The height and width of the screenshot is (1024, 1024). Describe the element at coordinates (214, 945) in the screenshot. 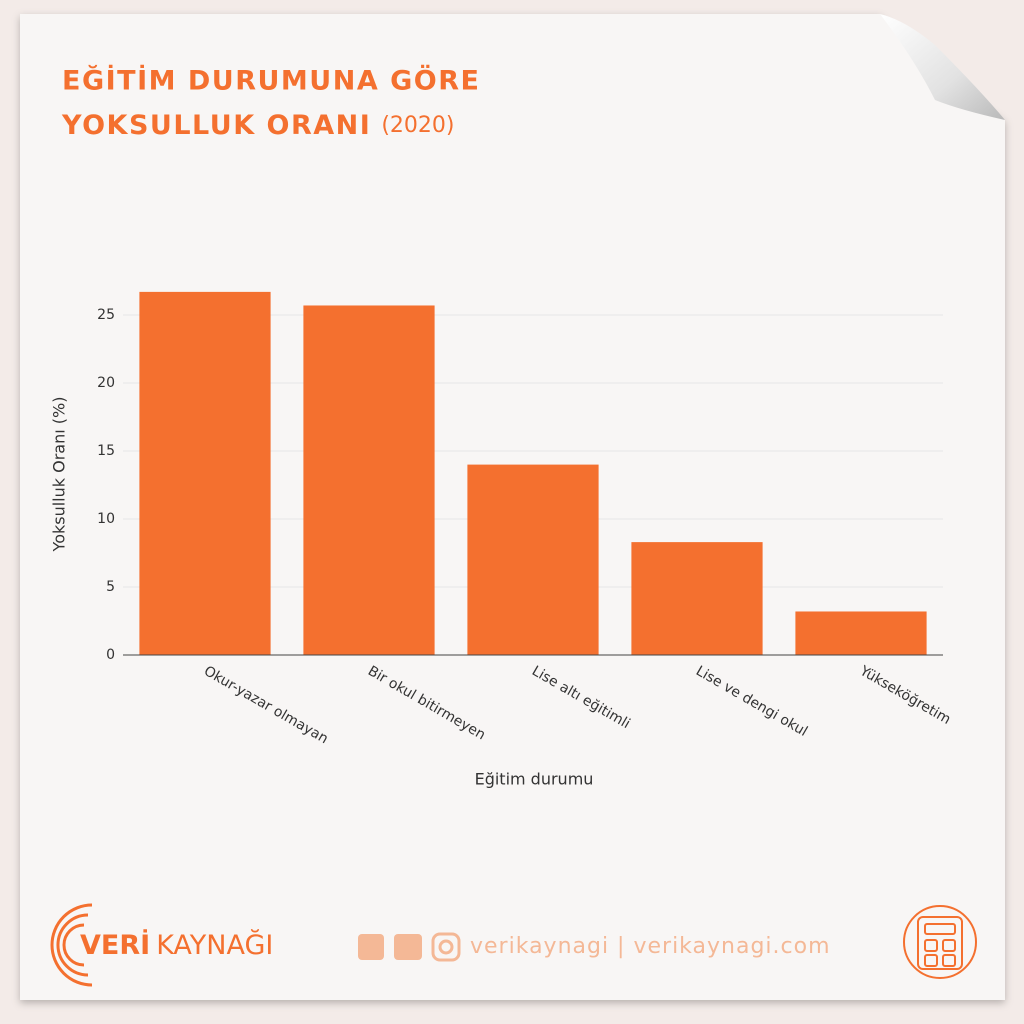

I see `brand-rest: KAYNAĞI` at that location.